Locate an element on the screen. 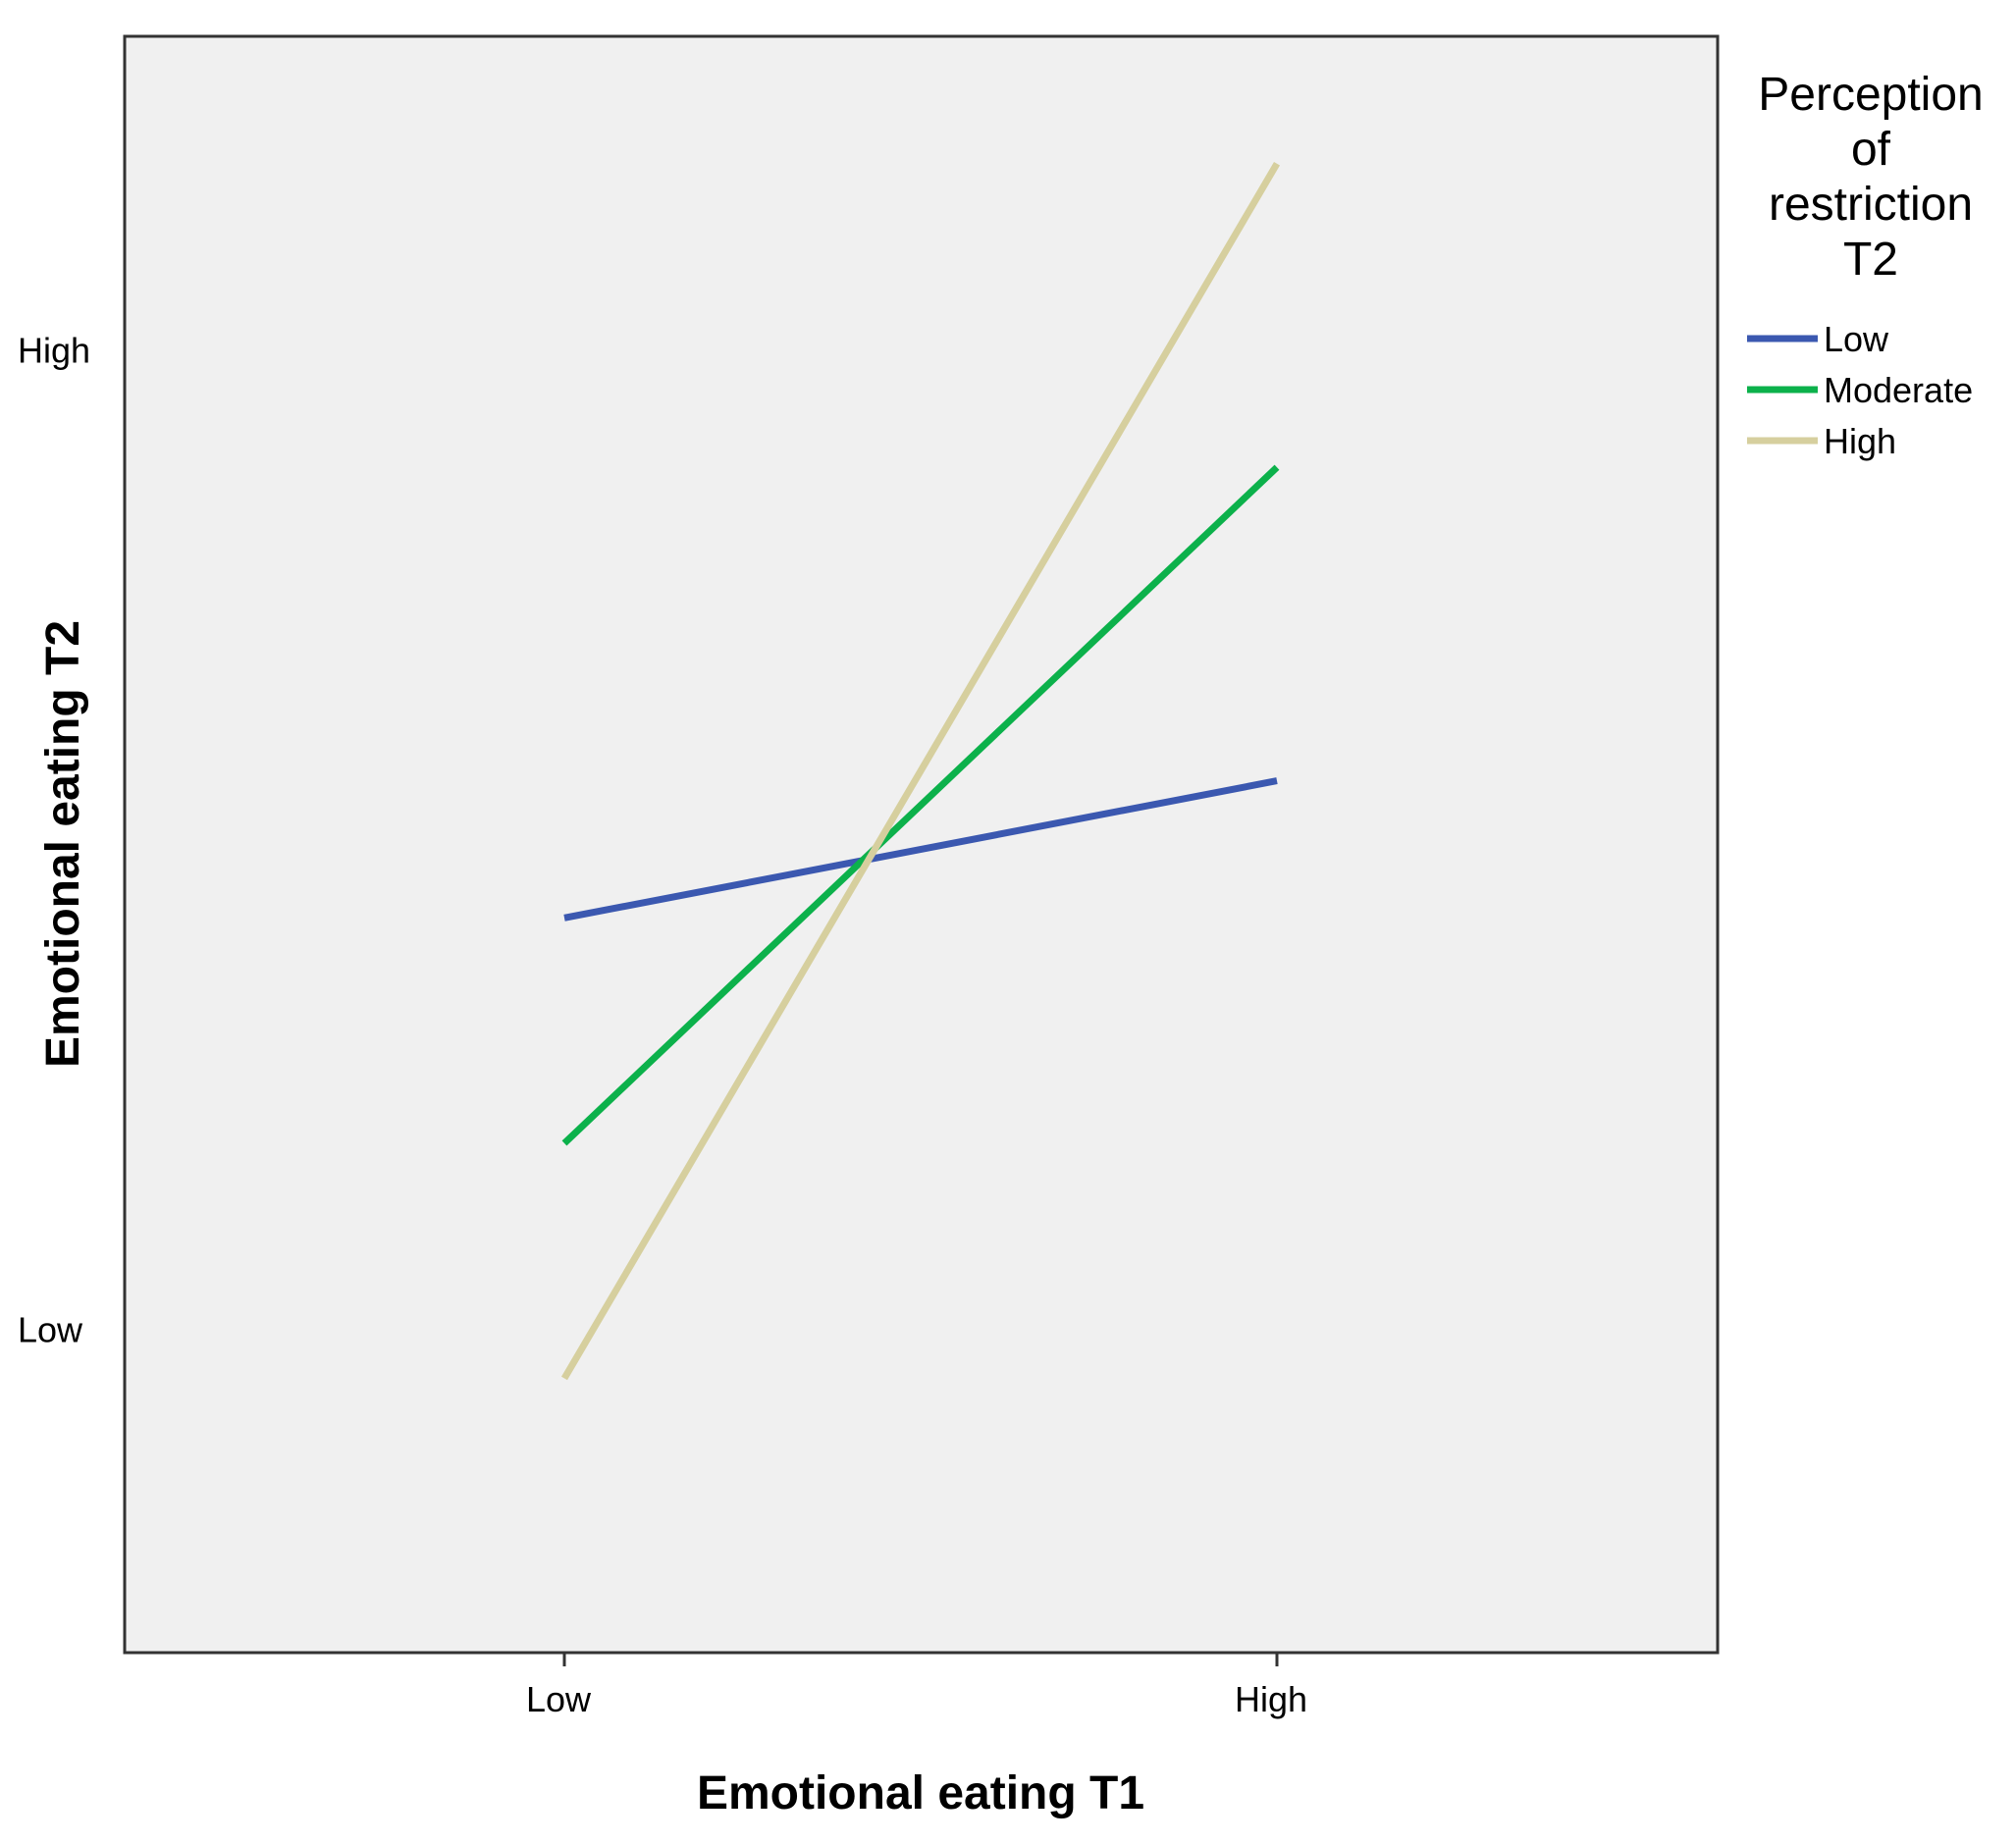 This screenshot has height=1844, width=2016. y-axis-title: Emotional eating T2 is located at coordinates (63, 844).